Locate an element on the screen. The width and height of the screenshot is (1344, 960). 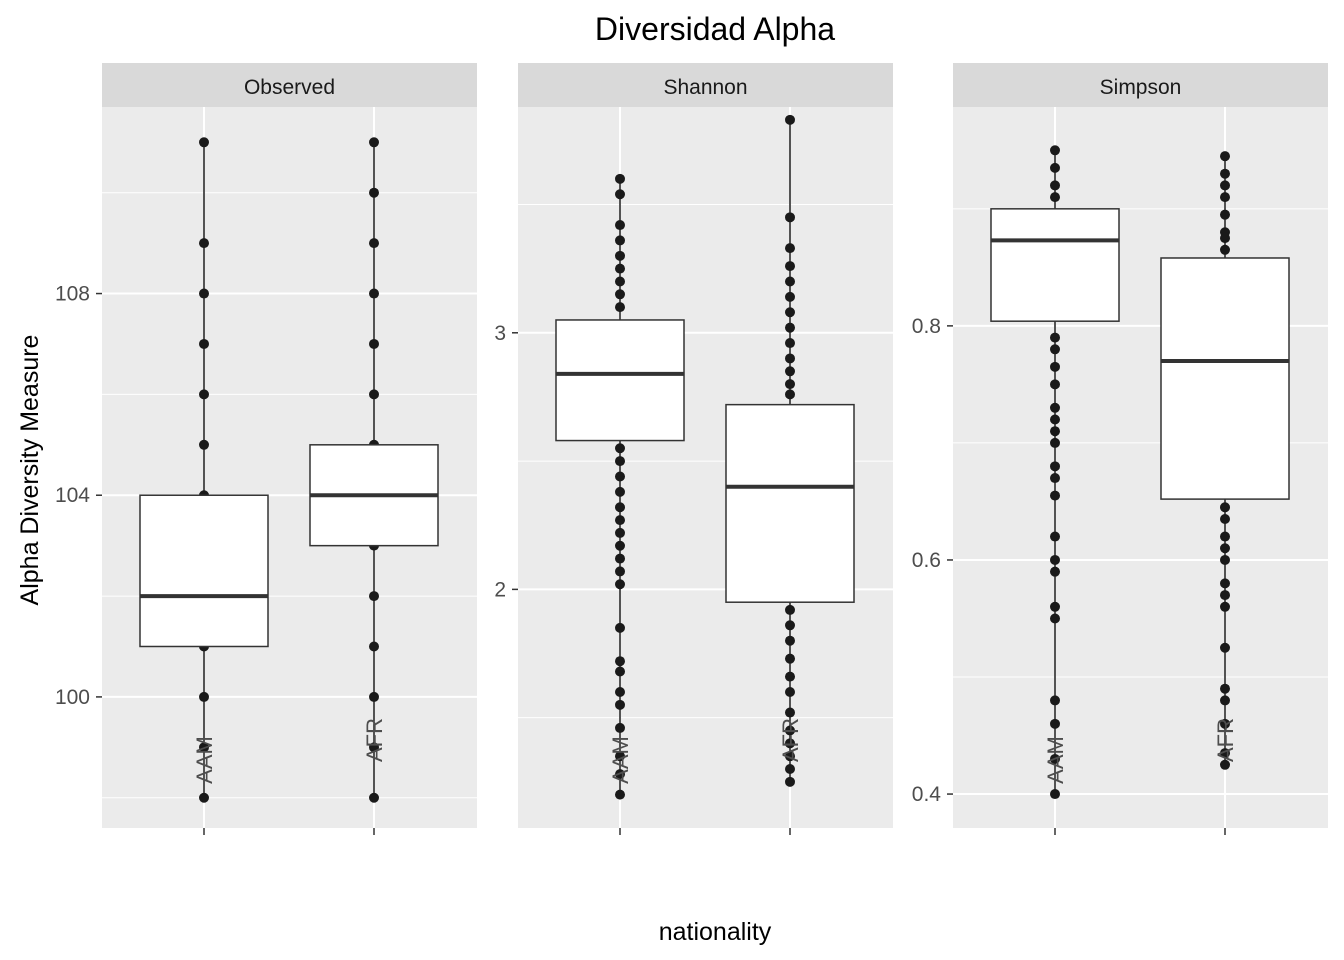
y-tick-label: 0.4 is located at coordinates (927, 794).